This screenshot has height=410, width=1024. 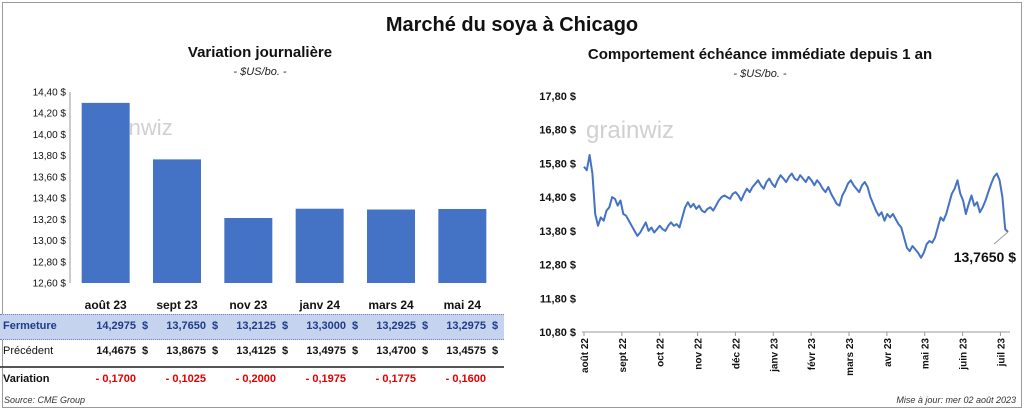 I want to click on x-category-label: nov 23, so click(x=248, y=305).